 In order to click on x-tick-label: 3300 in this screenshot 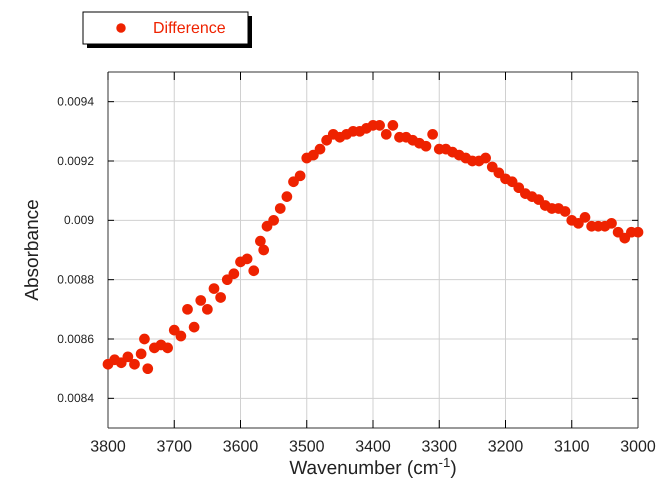, I will do `click(439, 447)`.